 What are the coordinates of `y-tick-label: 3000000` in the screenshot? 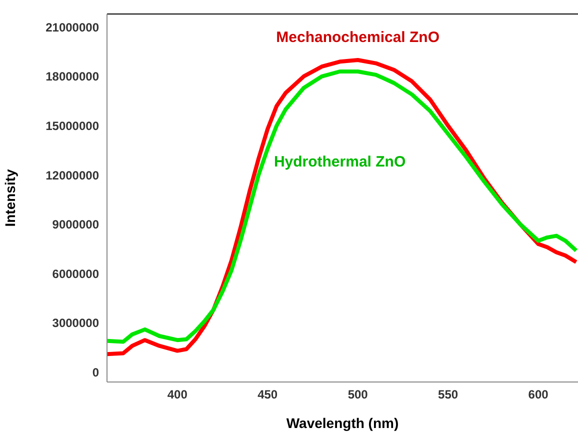 It's located at (76, 323).